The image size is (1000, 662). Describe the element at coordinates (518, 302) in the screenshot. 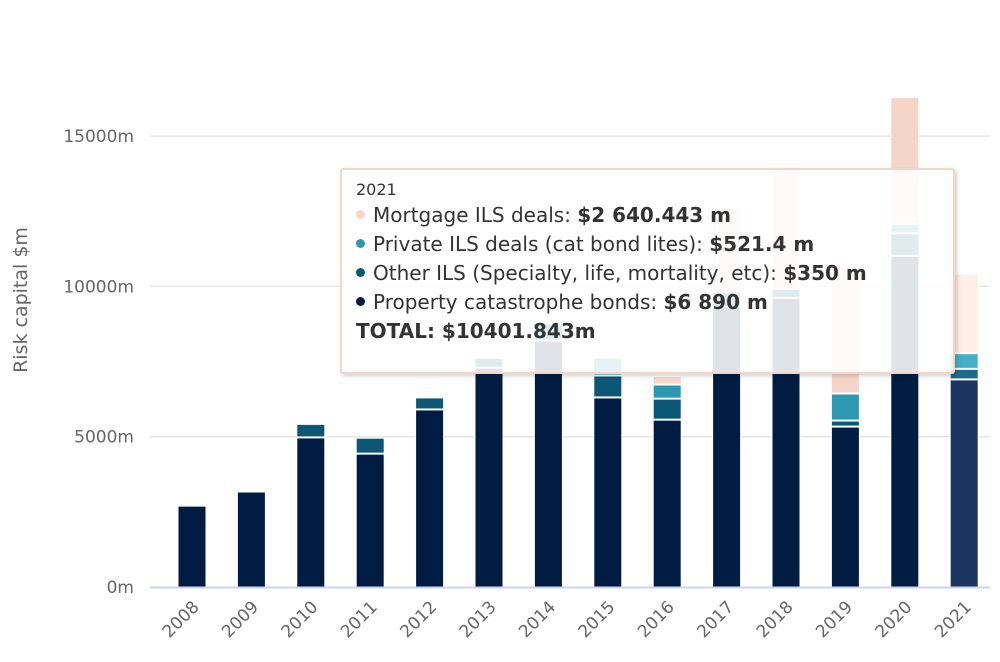

I see `tooltip-row-label: Property catastrophe bonds:` at that location.